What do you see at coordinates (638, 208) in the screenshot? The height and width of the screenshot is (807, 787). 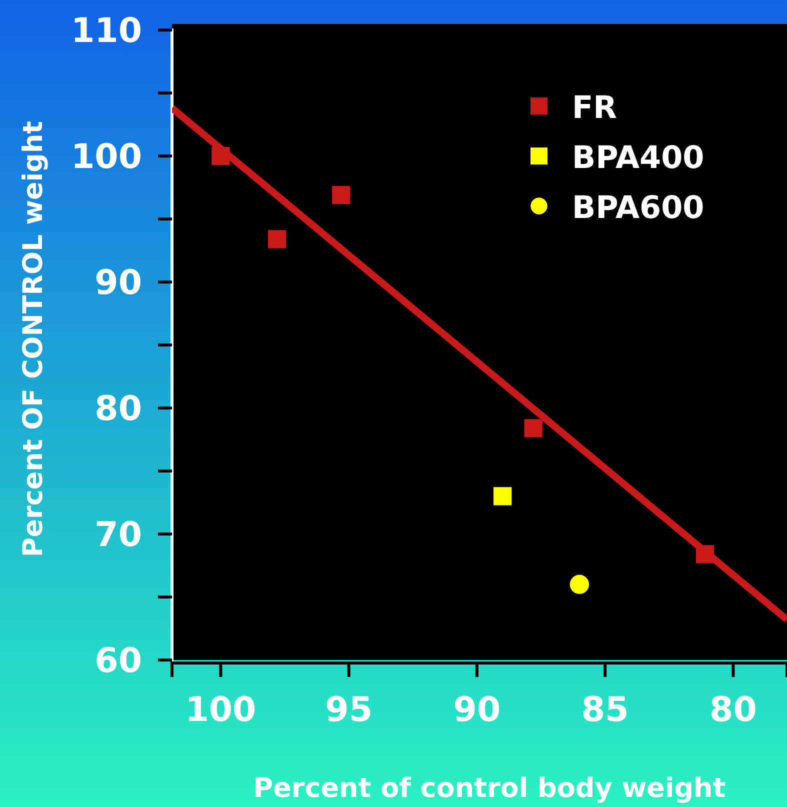 I see `legend-label: BPA600` at bounding box center [638, 208].